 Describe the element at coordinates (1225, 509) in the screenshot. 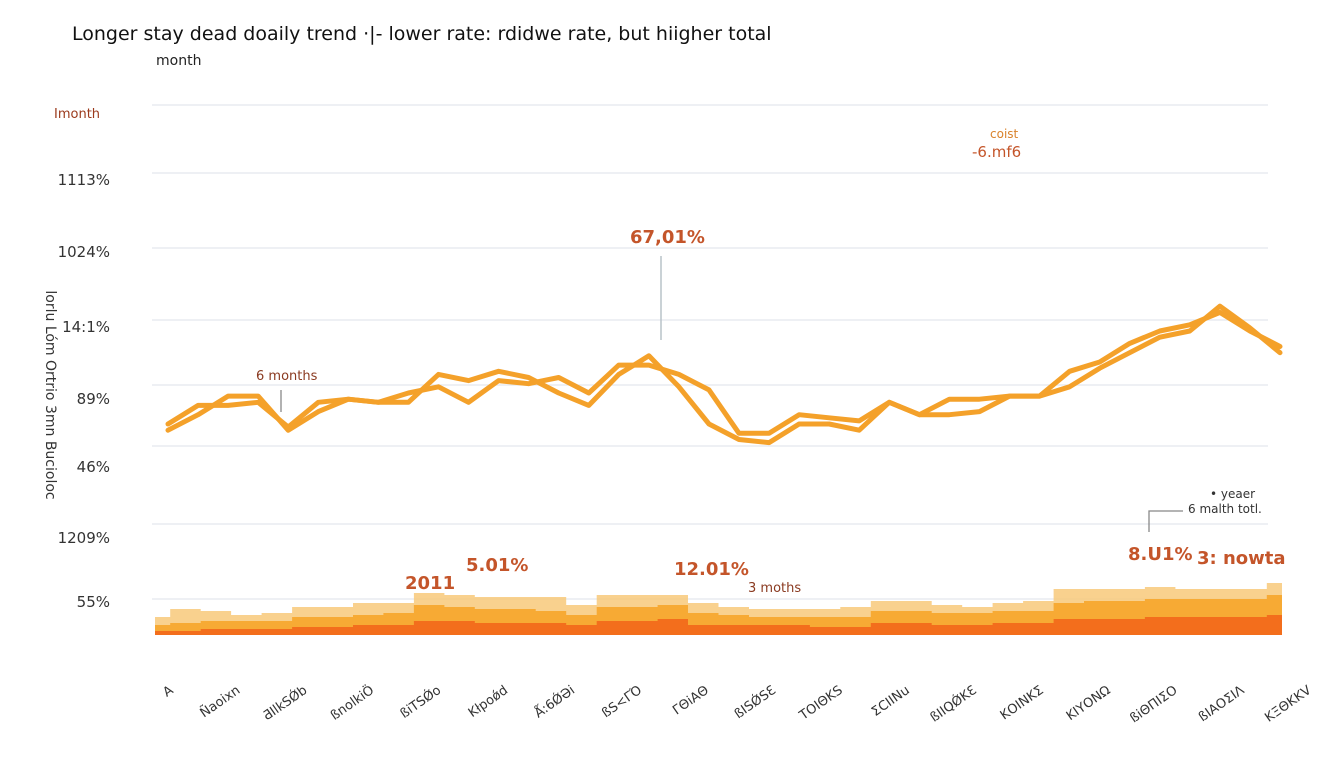

I see `six-month-total-annotation: 6 malth totl.` at that location.